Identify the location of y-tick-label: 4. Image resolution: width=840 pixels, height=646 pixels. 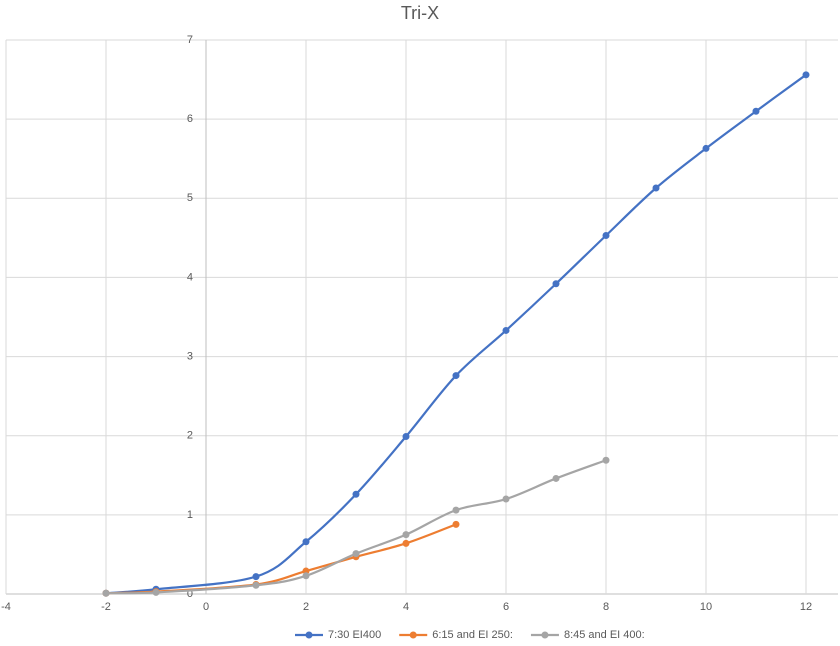
(190, 277).